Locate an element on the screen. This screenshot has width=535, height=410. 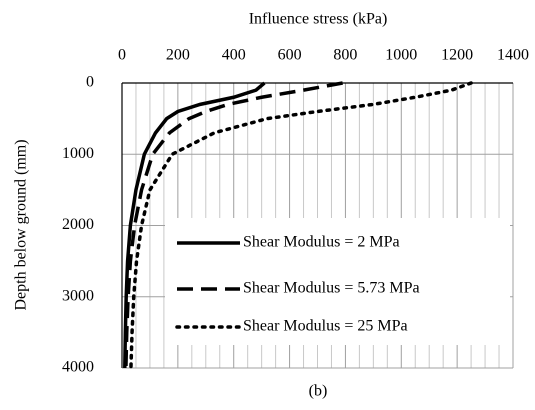
x-tick-label: 200 is located at coordinates (178, 55).